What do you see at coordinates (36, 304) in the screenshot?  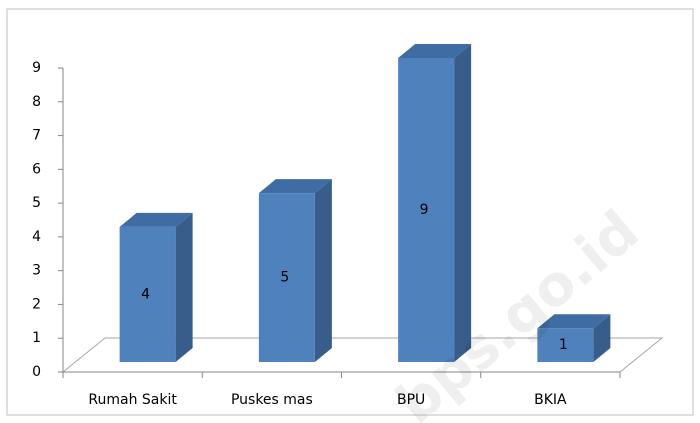 I see `y-tick-label: 2` at bounding box center [36, 304].